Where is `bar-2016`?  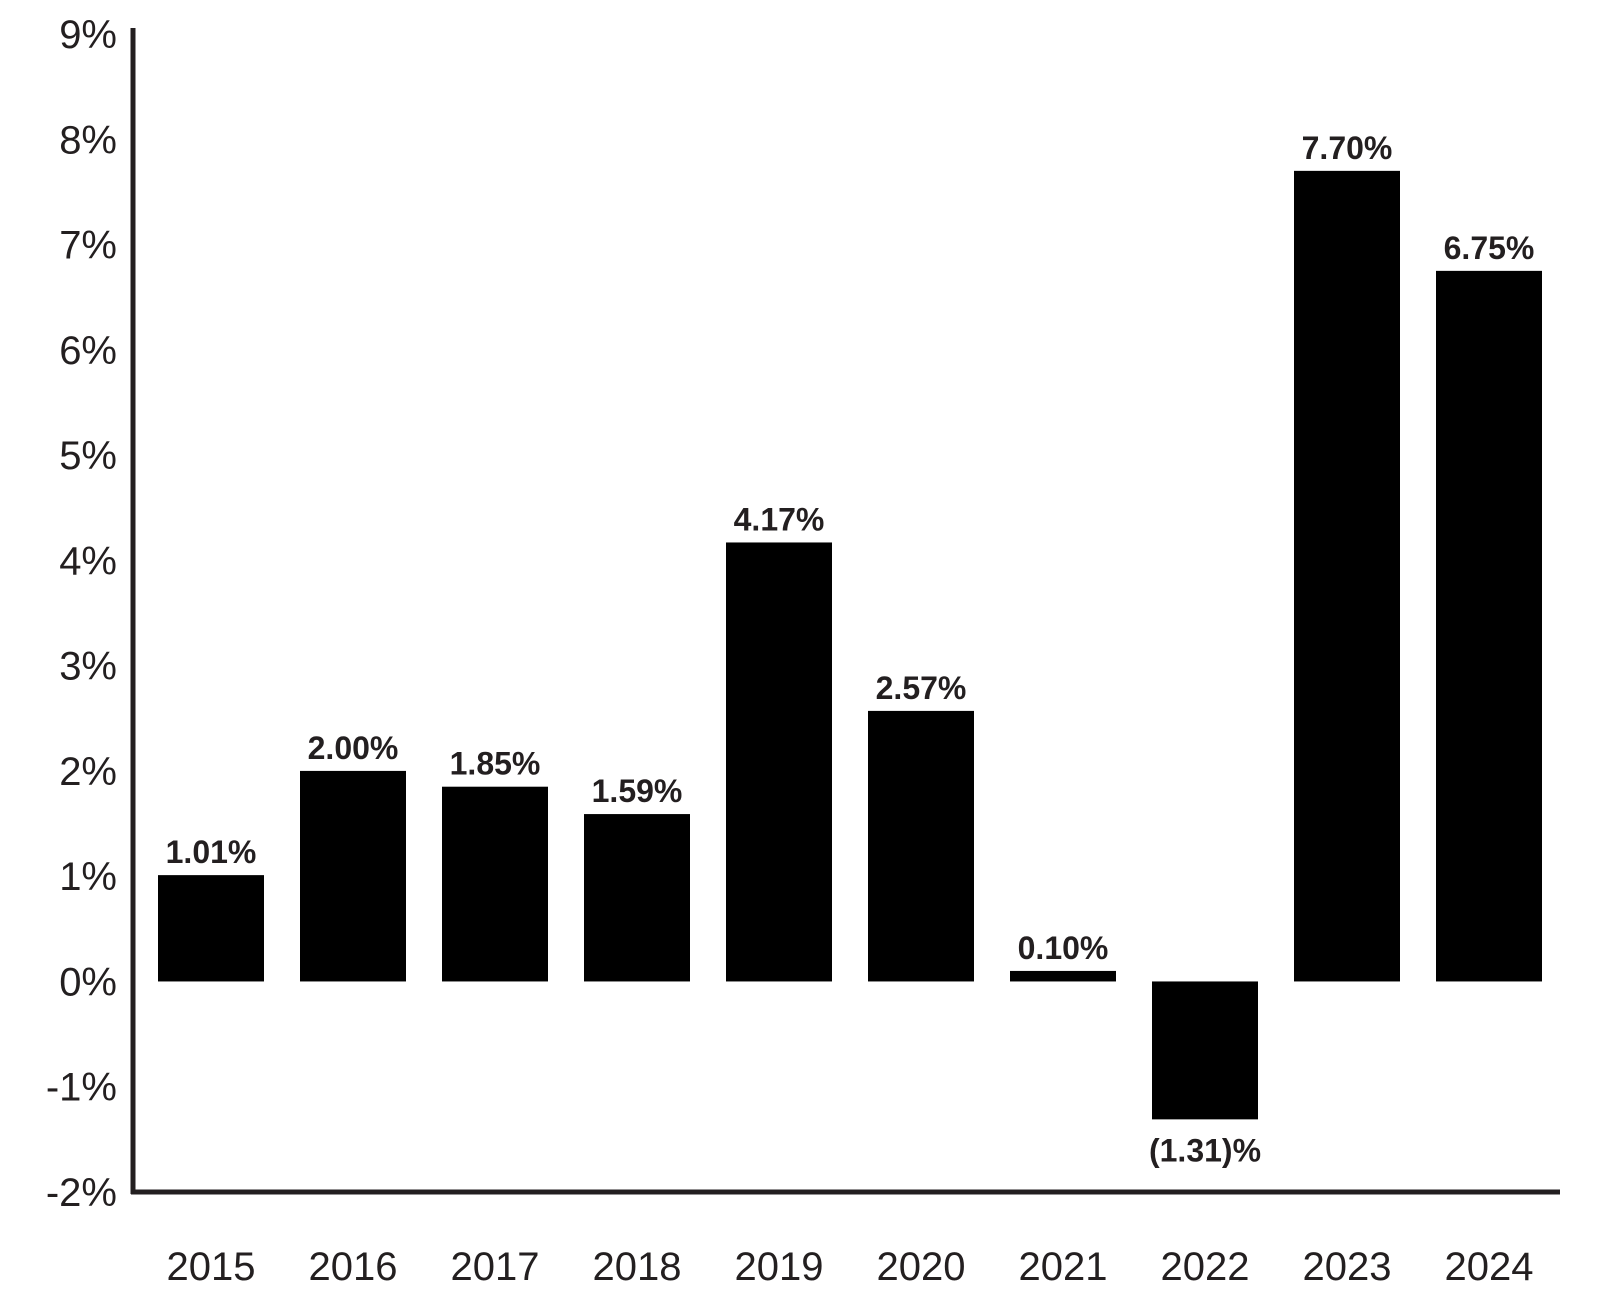 bar-2016 is located at coordinates (353, 876).